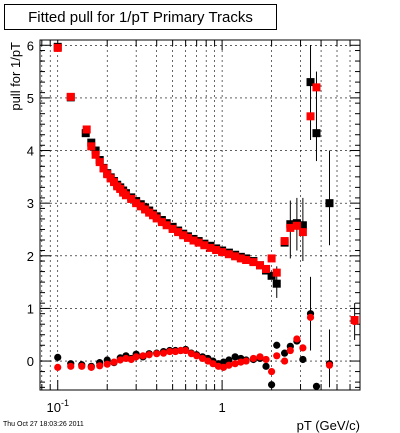 Image resolution: width=400 pixels, height=433 pixels. What do you see at coordinates (30, 98) in the screenshot?
I see `y-tick-label: 5` at bounding box center [30, 98].